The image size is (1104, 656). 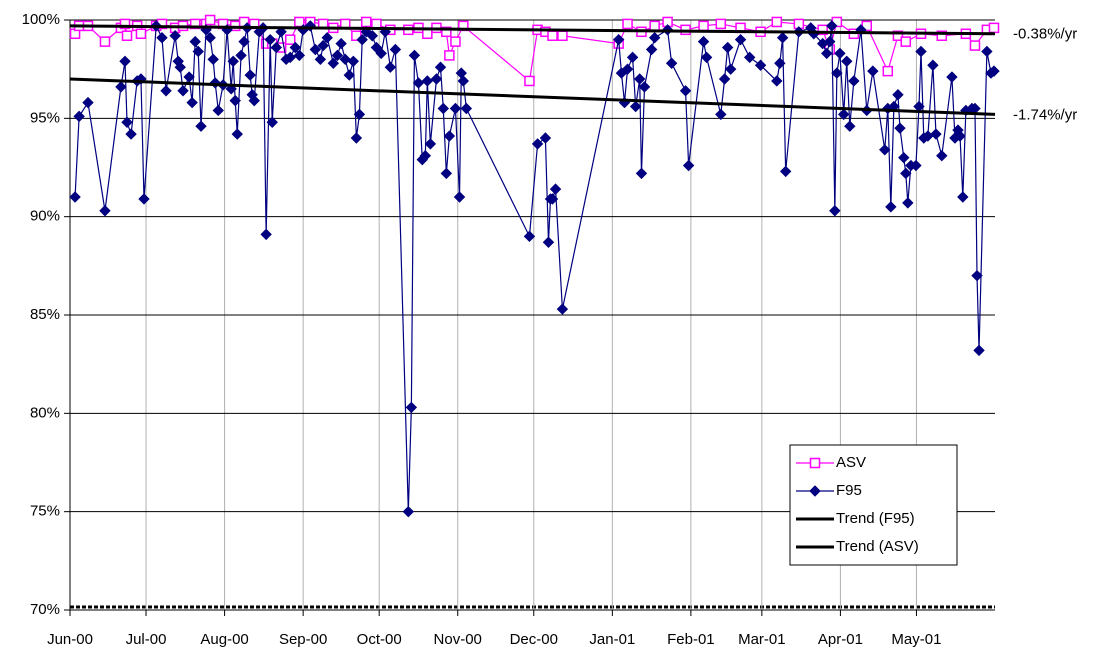 What do you see at coordinates (877, 546) in the screenshot?
I see `legend-label: Trend (ASV)` at bounding box center [877, 546].